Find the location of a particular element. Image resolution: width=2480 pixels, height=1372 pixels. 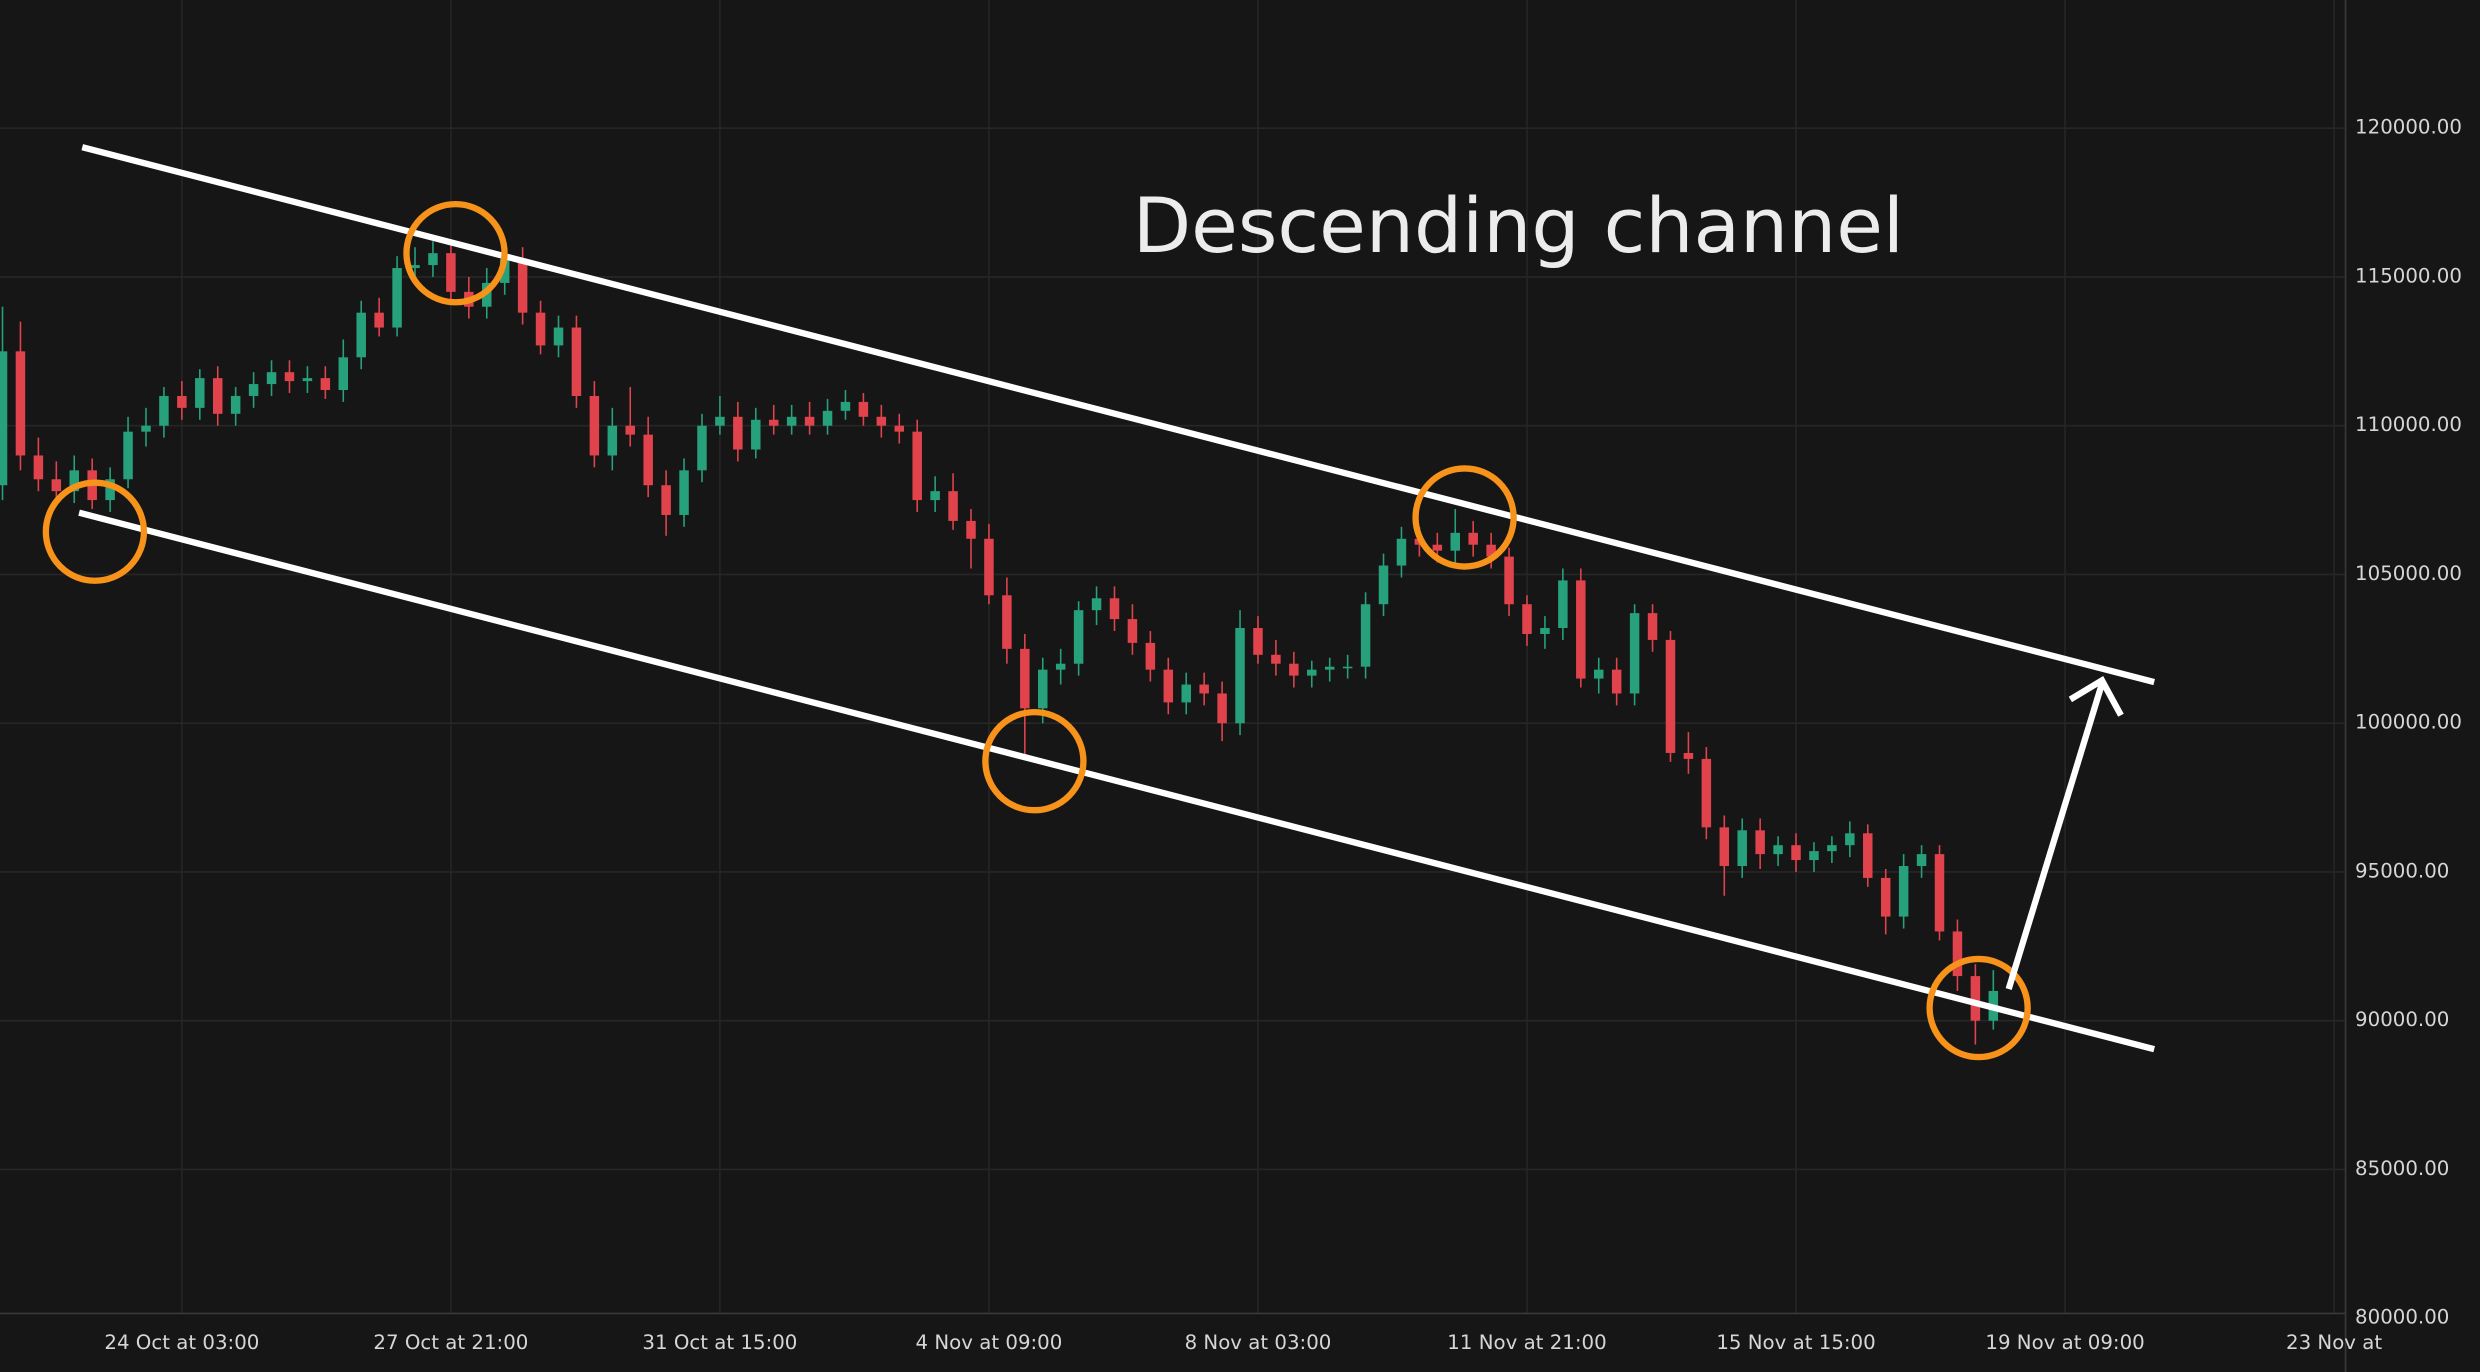

y-tick-label: 115000.00 is located at coordinates (2408, 275).